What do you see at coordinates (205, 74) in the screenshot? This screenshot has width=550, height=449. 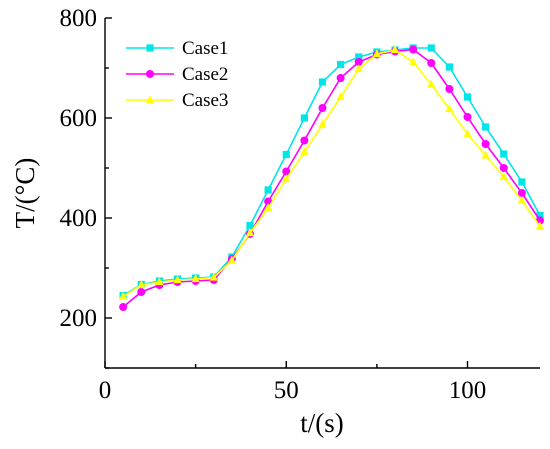 I see `legend-label: Case2` at bounding box center [205, 74].